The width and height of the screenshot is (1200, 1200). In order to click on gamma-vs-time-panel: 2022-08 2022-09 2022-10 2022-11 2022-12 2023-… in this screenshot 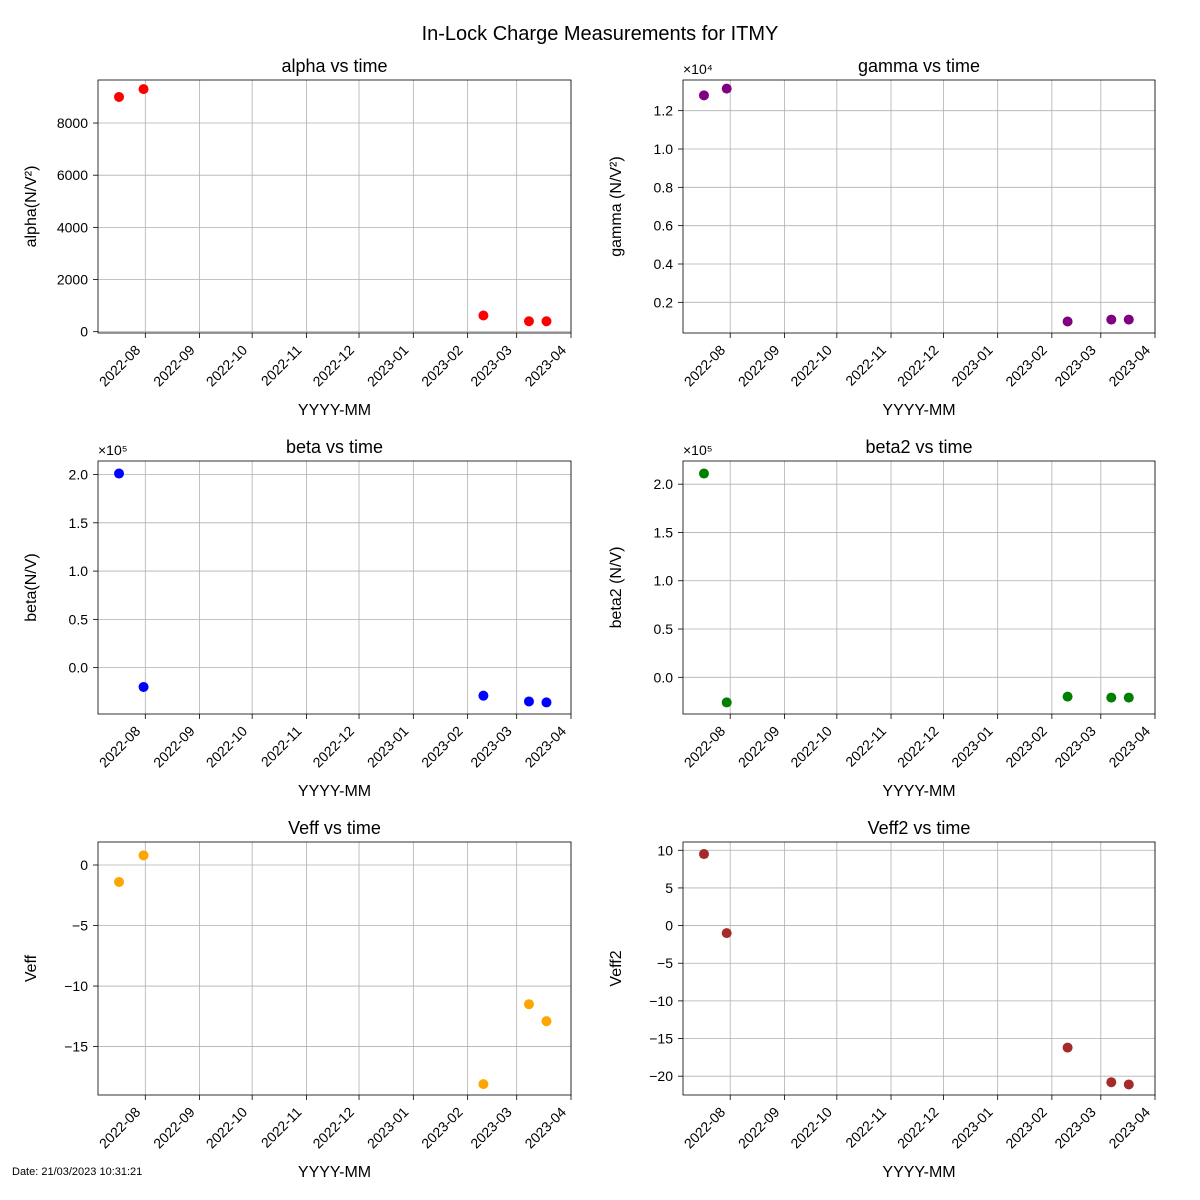, I will do `click(882, 237)`.